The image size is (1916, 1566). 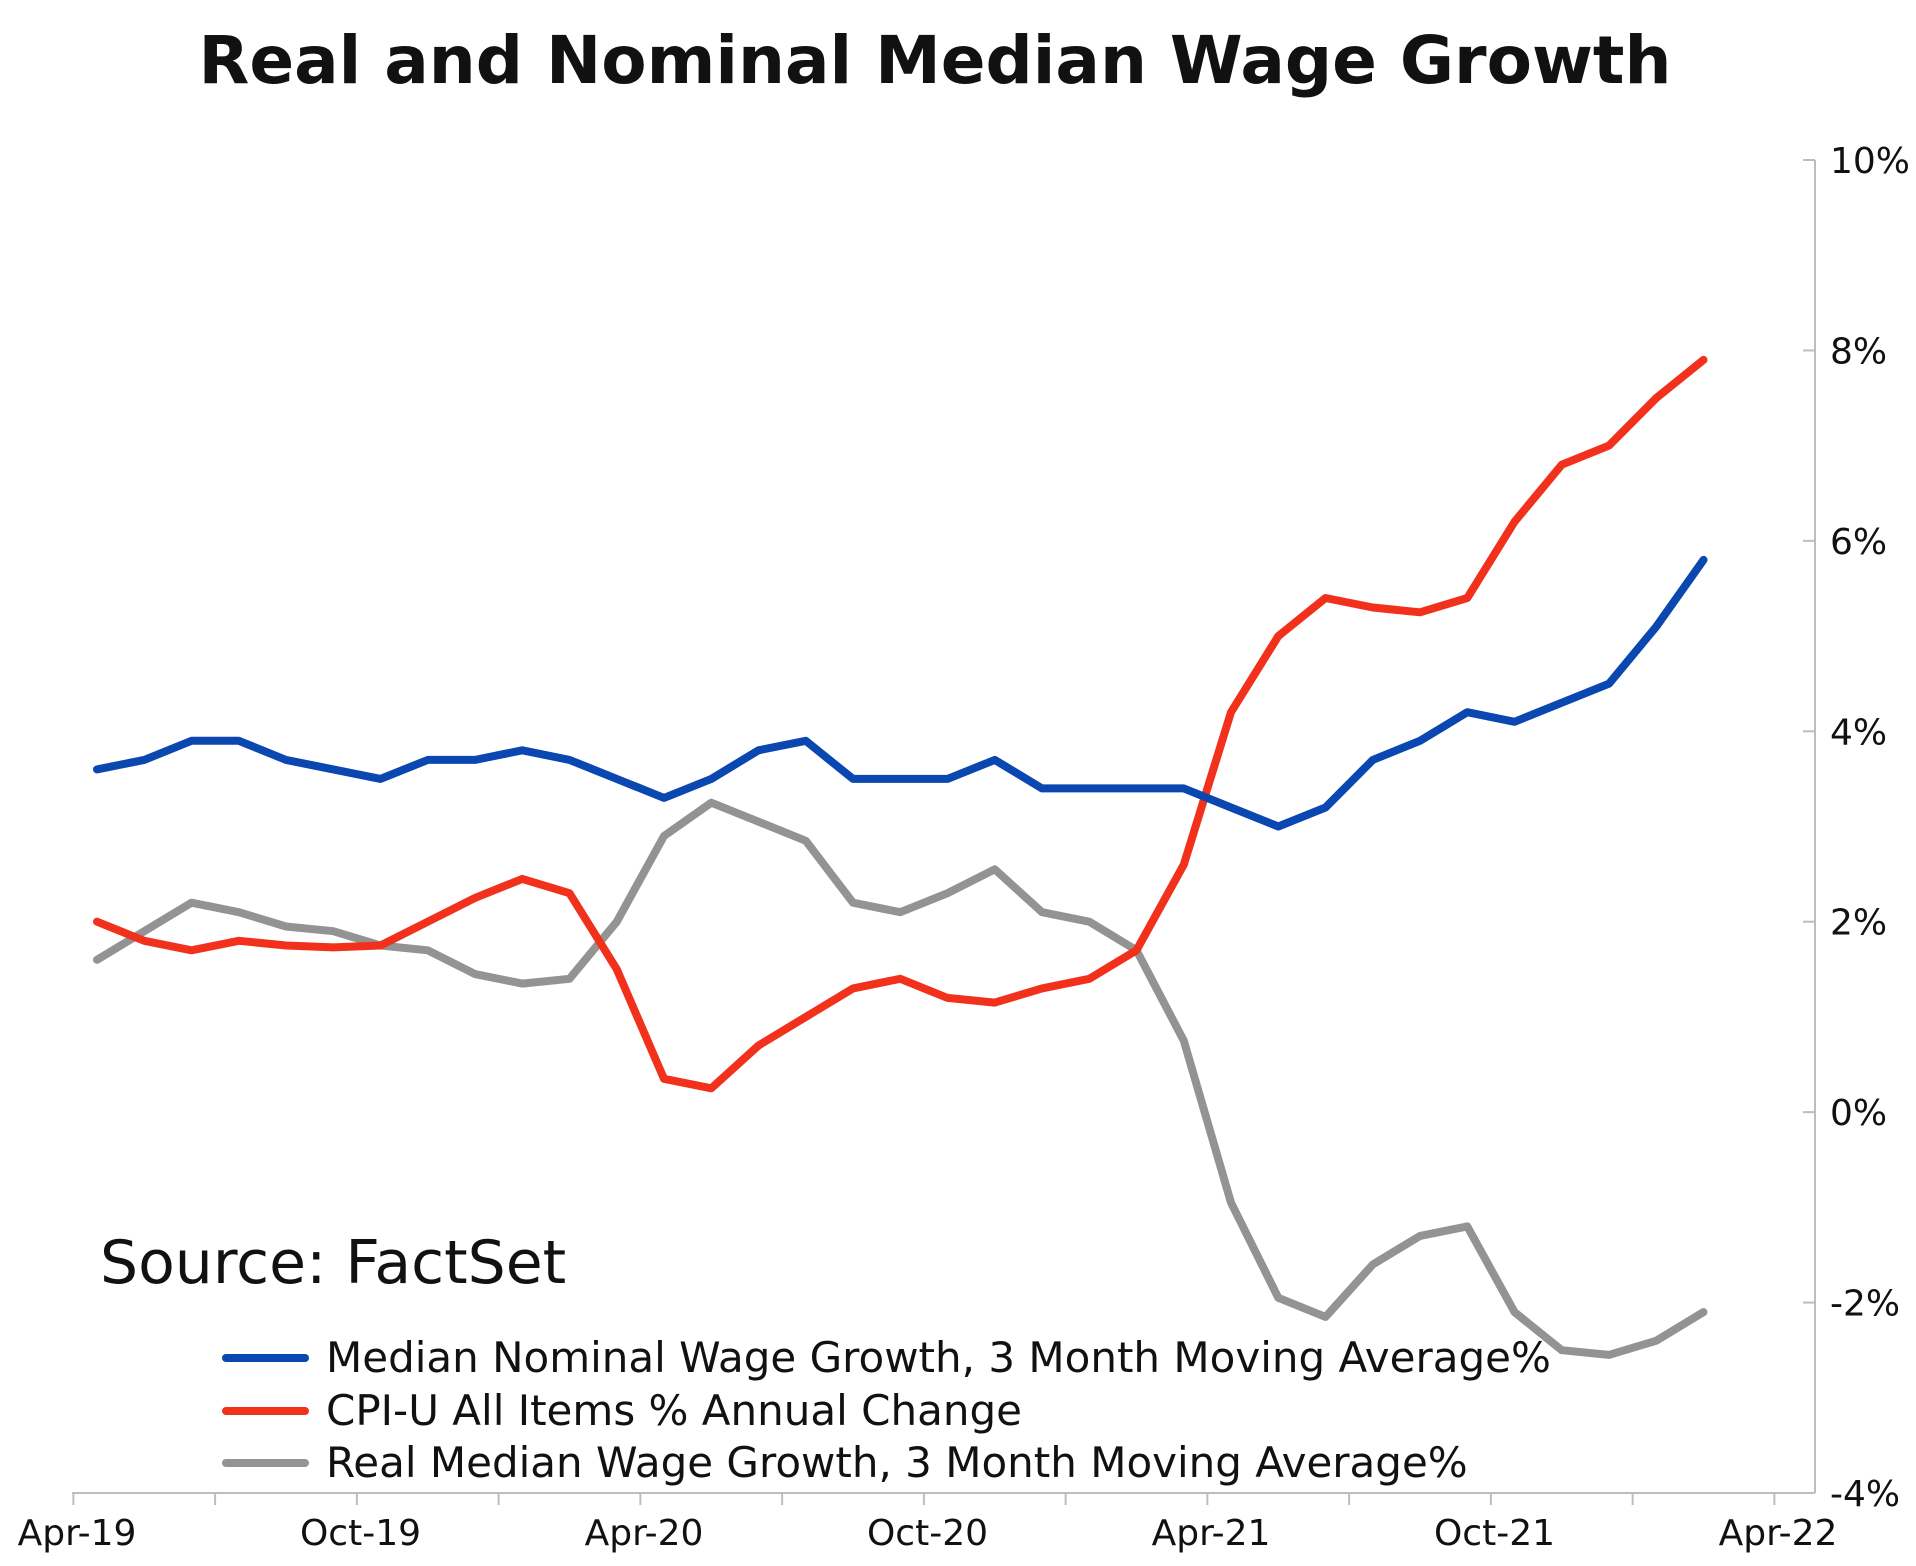 I want to click on y-tick-label: 4%, so click(x=1858, y=732).